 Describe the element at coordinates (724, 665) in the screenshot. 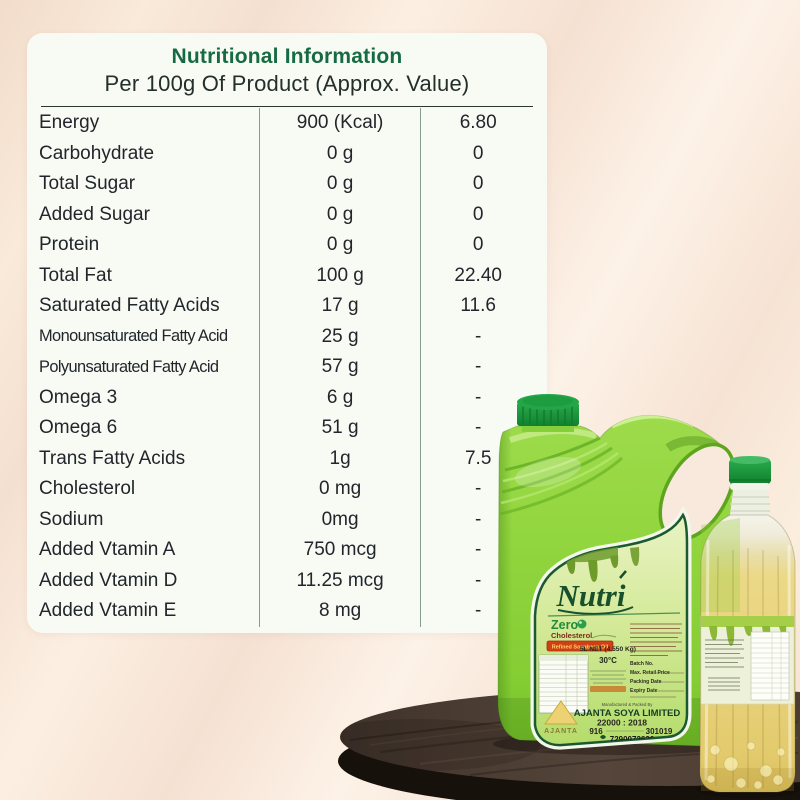

I see `bottle-label-text-lines` at that location.